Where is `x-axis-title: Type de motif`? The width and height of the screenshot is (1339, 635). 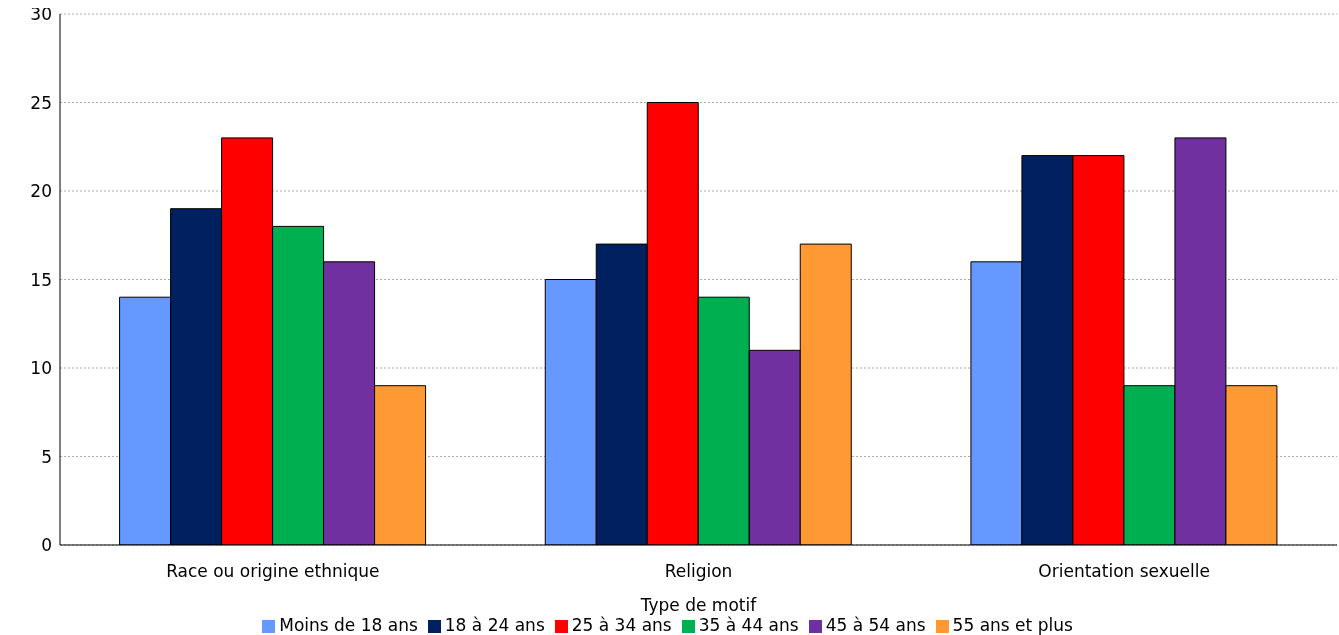
x-axis-title: Type de motif is located at coordinates (698, 605).